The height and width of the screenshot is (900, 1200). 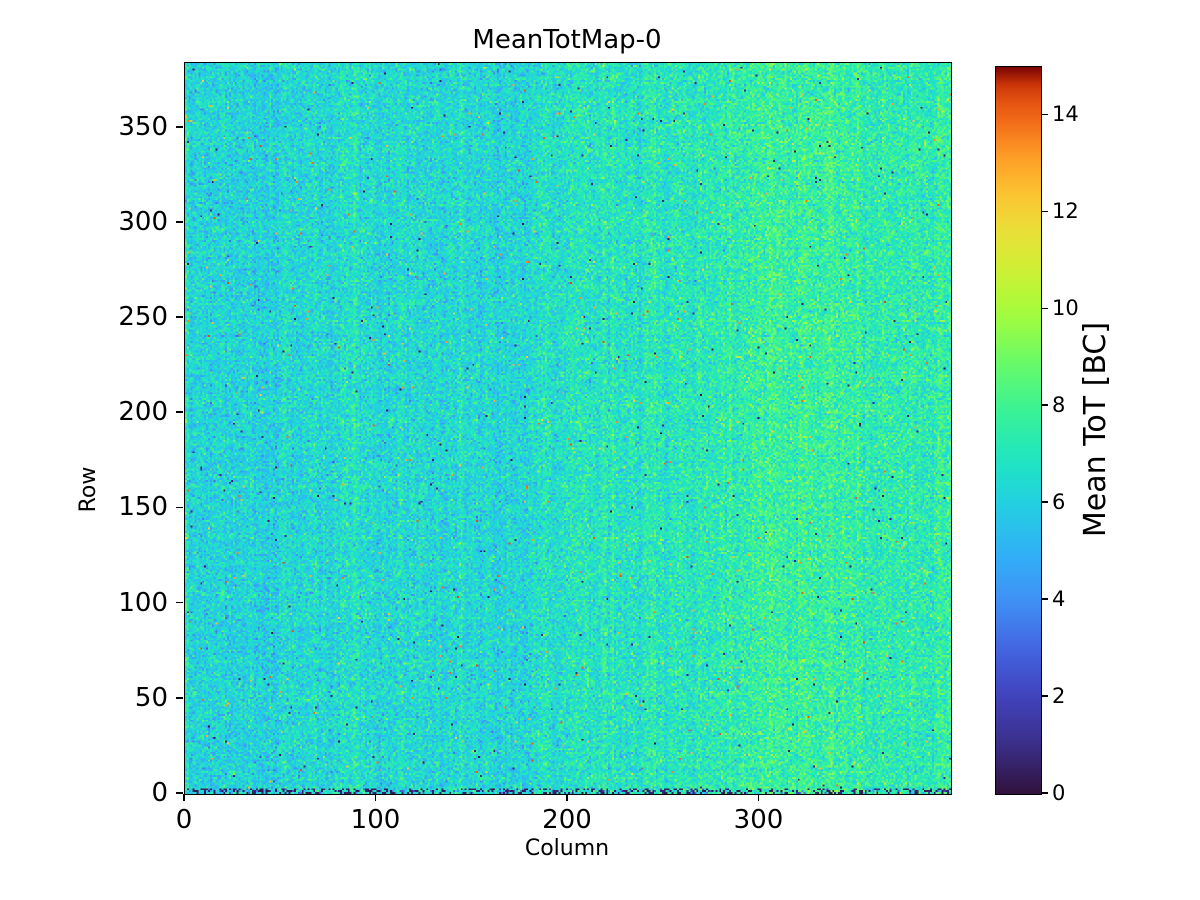 I want to click on y-axis-label-container: Row, so click(x=89, y=427).